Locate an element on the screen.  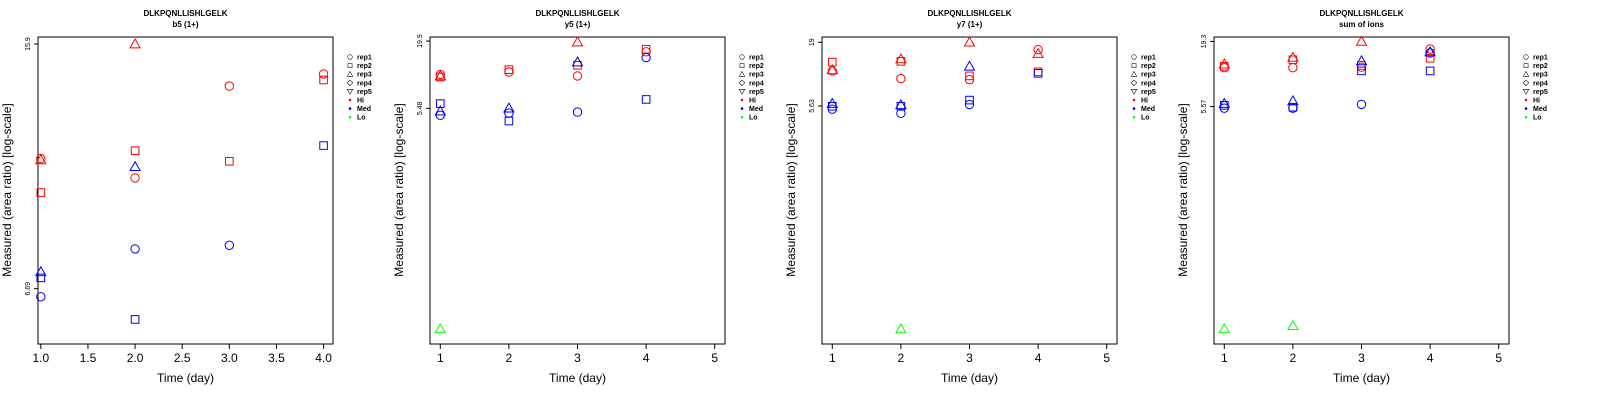
chart-subtitle: y7 (1+) is located at coordinates (970, 24).